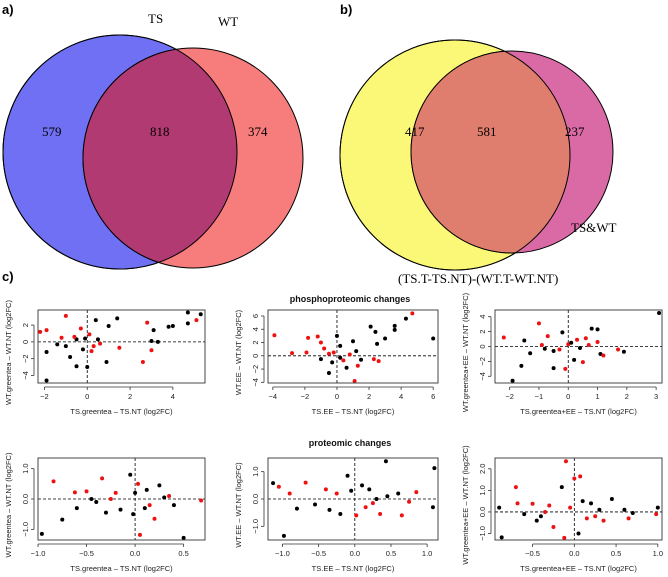 The height and width of the screenshot is (577, 668). I want to click on row-title-proteomic: proteomic changes, so click(350, 443).